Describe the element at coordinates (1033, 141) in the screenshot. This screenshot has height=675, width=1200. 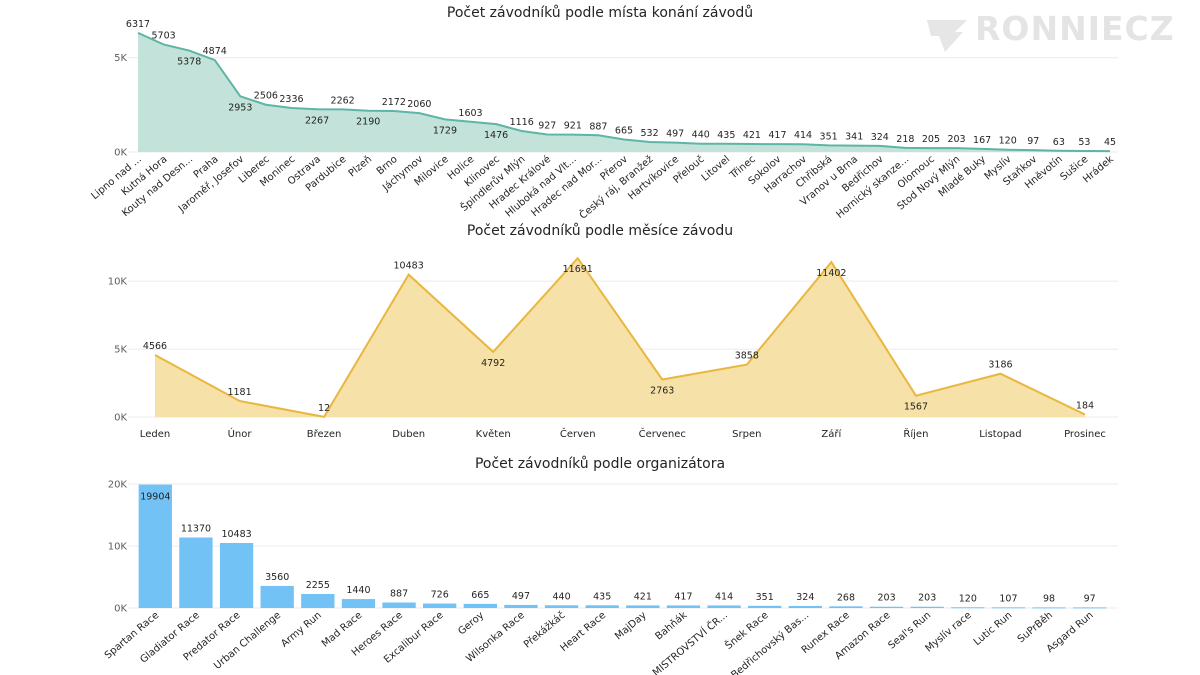
I see `data-label: 97` at that location.